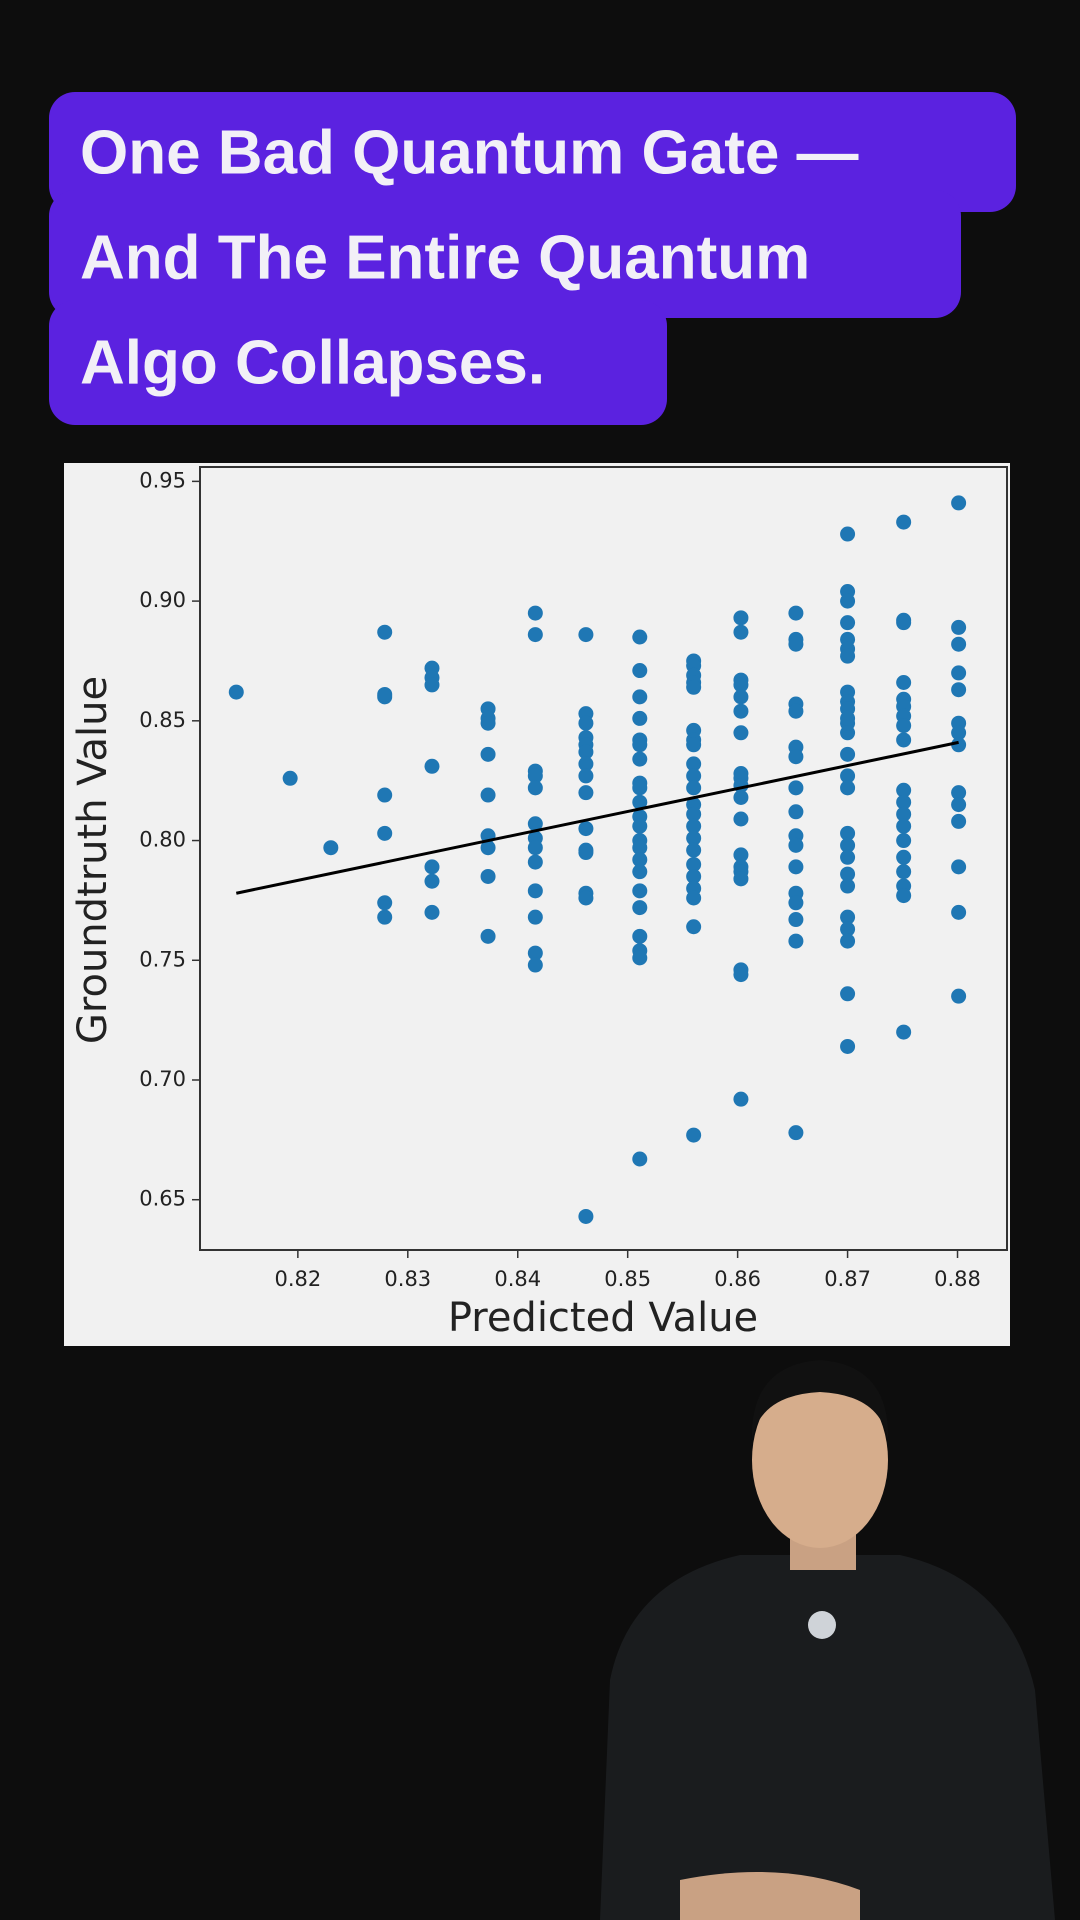  What do you see at coordinates (597, 817) in the screenshot?
I see `trend-line` at bounding box center [597, 817].